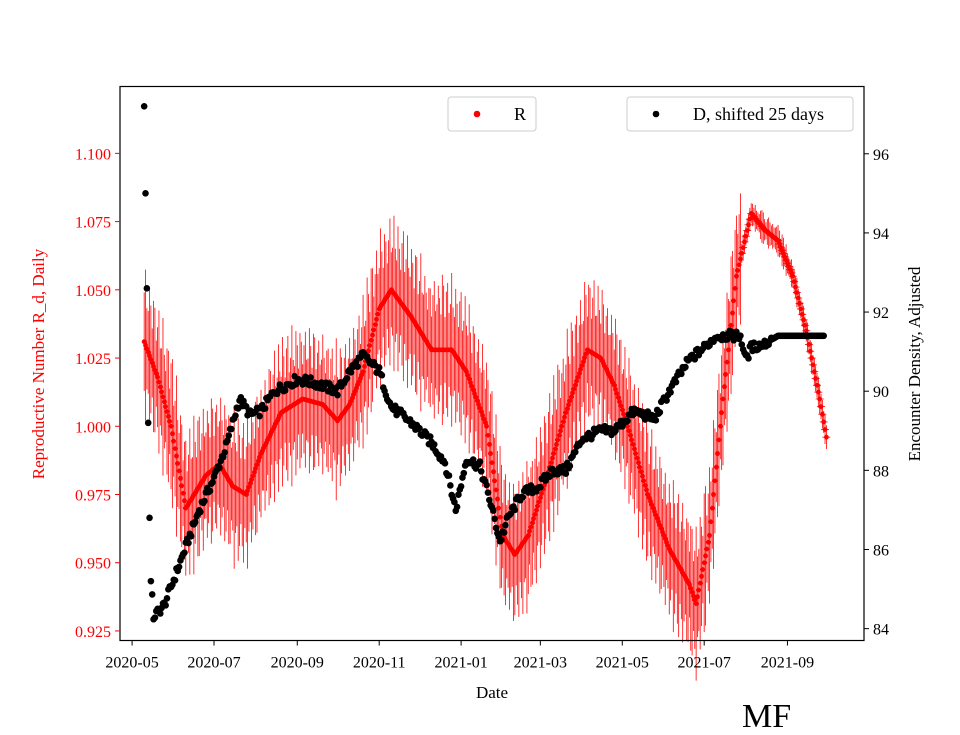 The width and height of the screenshot is (960, 735). What do you see at coordinates (881, 234) in the screenshot?
I see `y-right-tick-label: 94` at bounding box center [881, 234].